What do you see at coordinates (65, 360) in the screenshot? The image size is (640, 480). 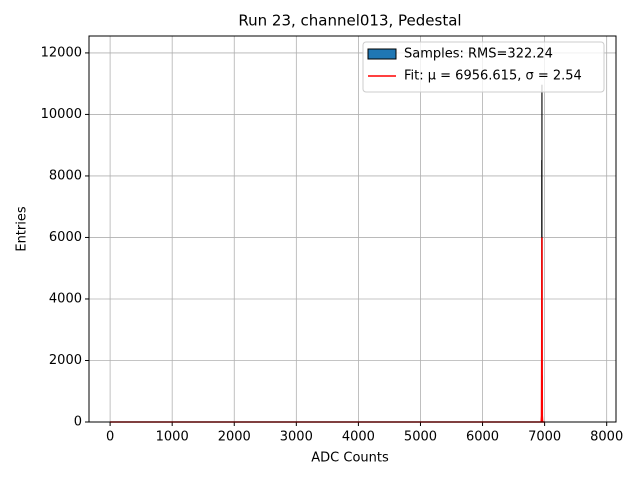 I see `y-tick-label: 2000` at bounding box center [65, 360].